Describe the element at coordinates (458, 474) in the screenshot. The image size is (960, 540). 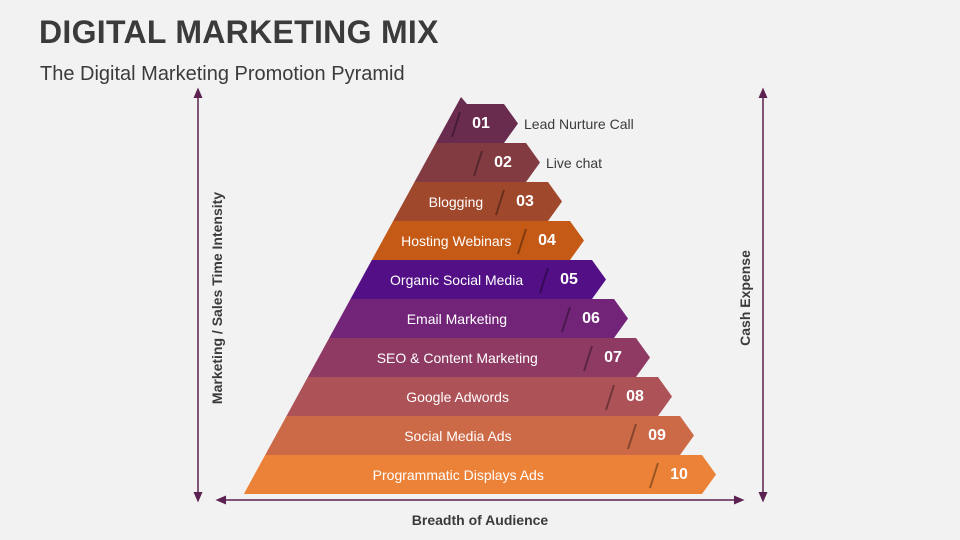
I see `level-label: Programmatic Displays Ads` at that location.